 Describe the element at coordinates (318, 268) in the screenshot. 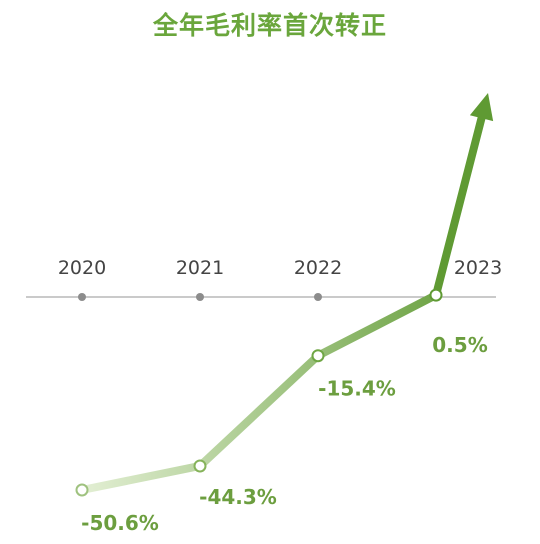

I see `x-tick-label-2022: 2022` at that location.